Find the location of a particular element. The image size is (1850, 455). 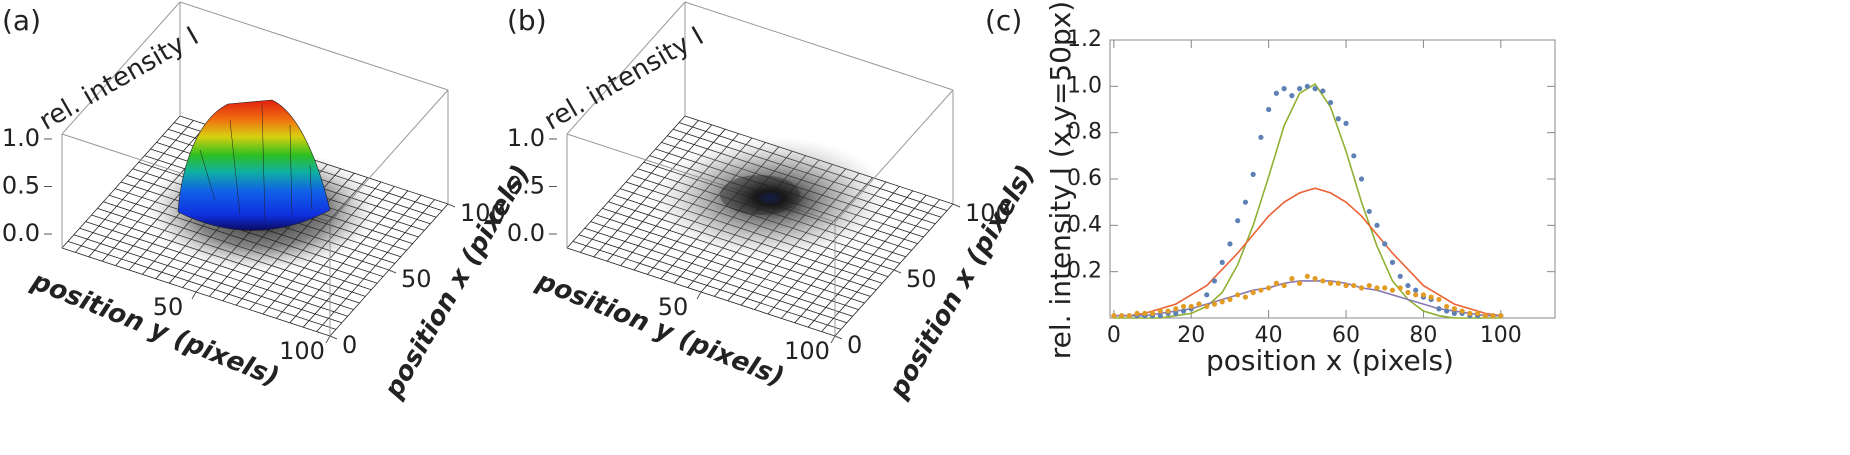

panel-label: (a) is located at coordinates (21, 20).